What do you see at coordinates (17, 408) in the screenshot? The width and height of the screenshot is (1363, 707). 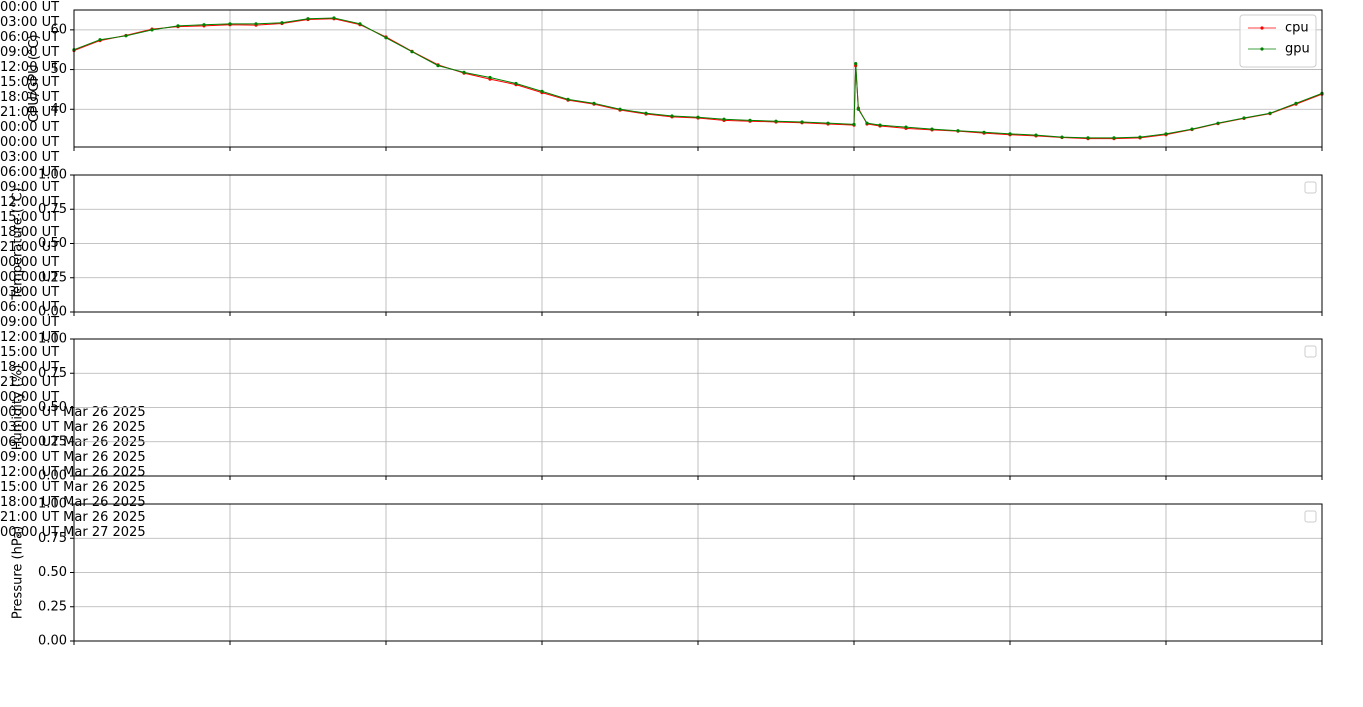 I see `y-axis-label: Humidity (%)` at bounding box center [17, 408].